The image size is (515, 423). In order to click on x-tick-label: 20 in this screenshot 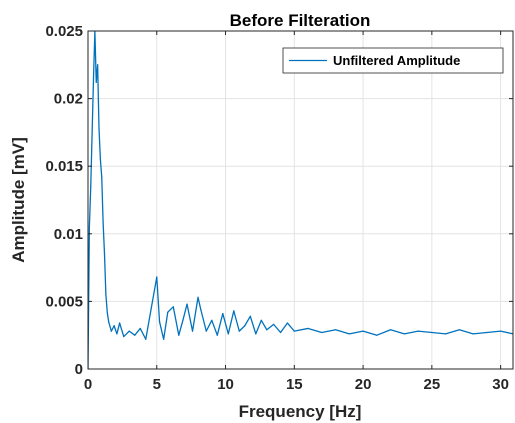, I will do `click(363, 384)`.